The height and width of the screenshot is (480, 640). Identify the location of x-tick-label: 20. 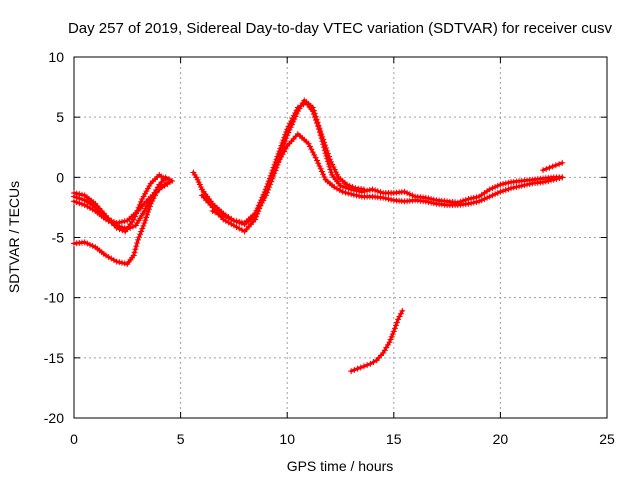
(501, 439).